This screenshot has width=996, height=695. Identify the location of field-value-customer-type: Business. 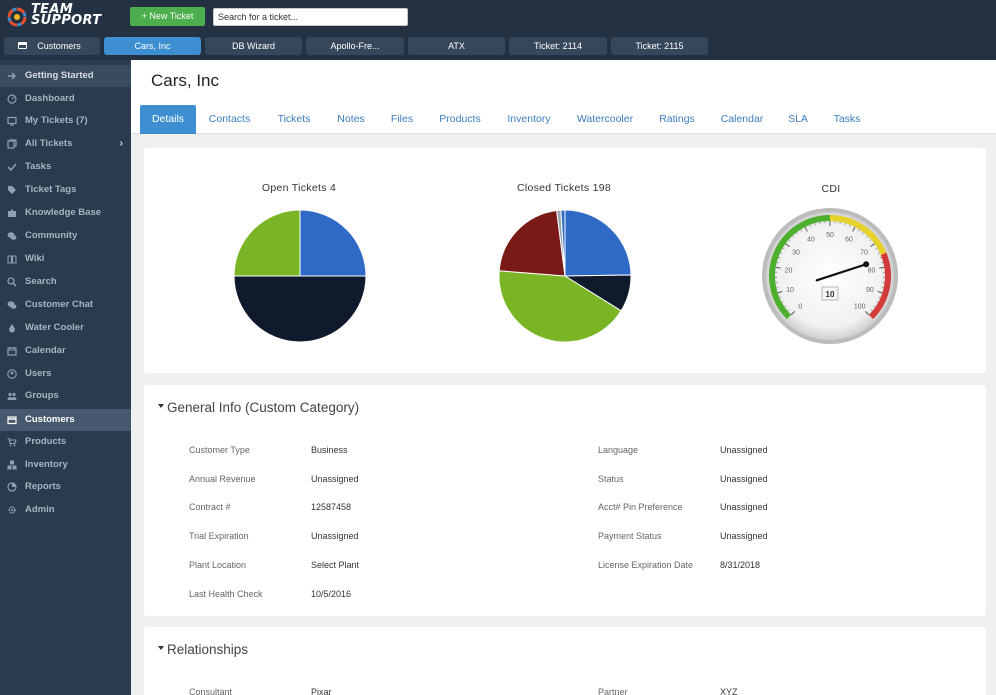
(329, 450).